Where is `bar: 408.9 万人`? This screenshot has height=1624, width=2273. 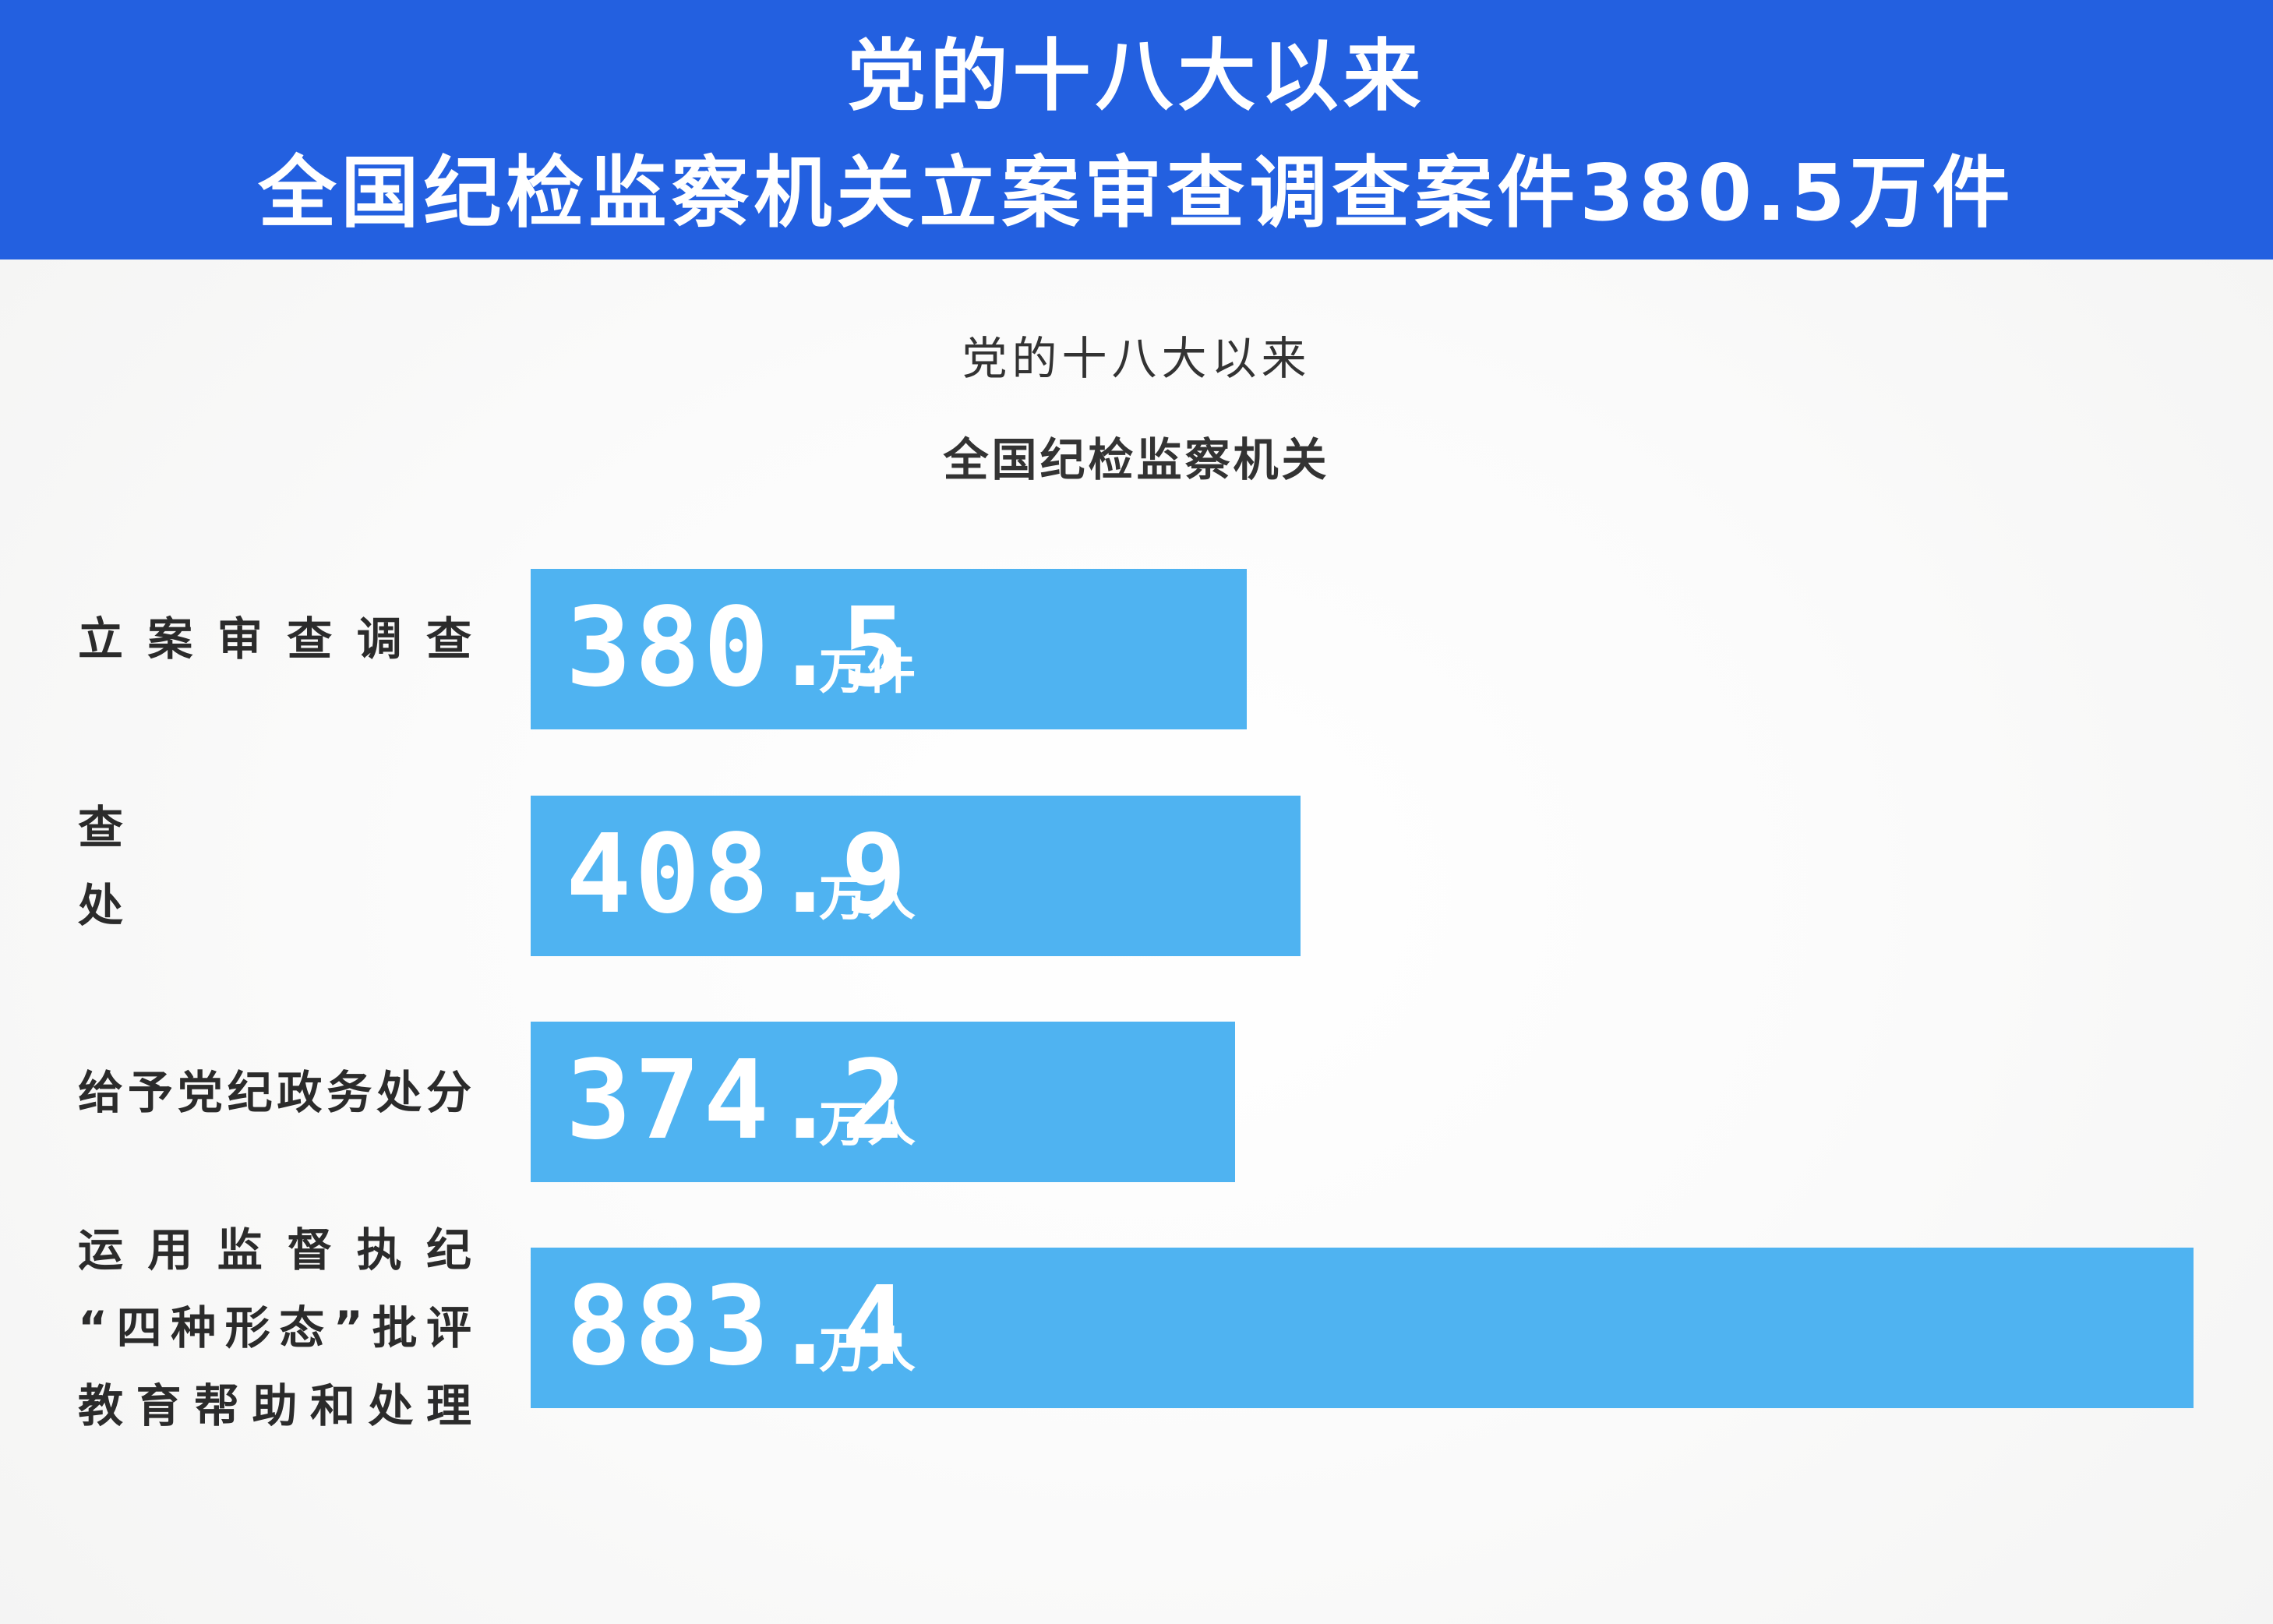 bar: 408.9 万人 is located at coordinates (916, 876).